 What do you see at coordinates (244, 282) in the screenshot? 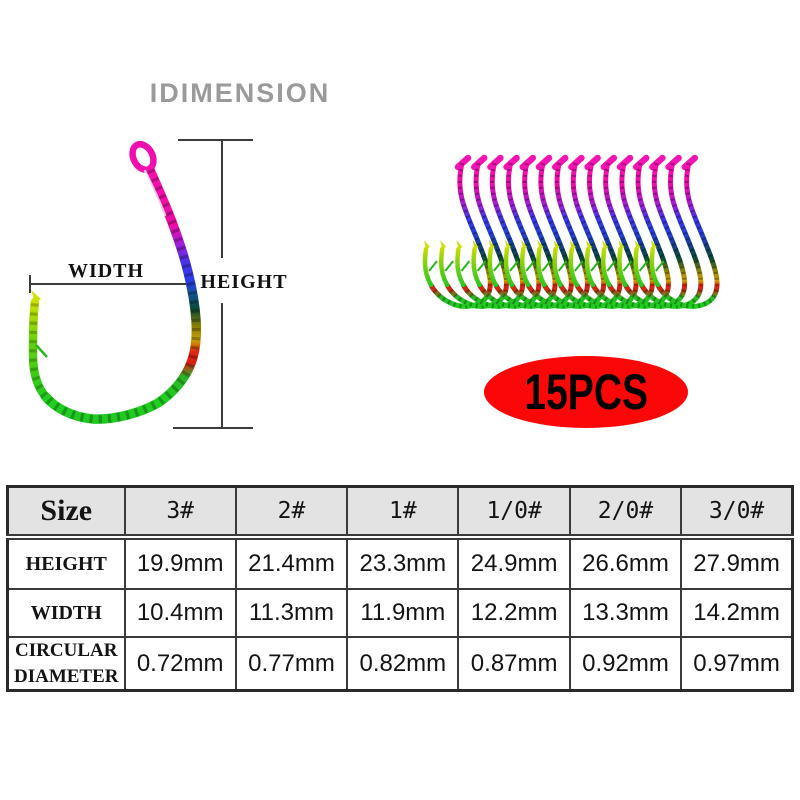
I see `height-dimension-label: HEIGHT` at bounding box center [244, 282].